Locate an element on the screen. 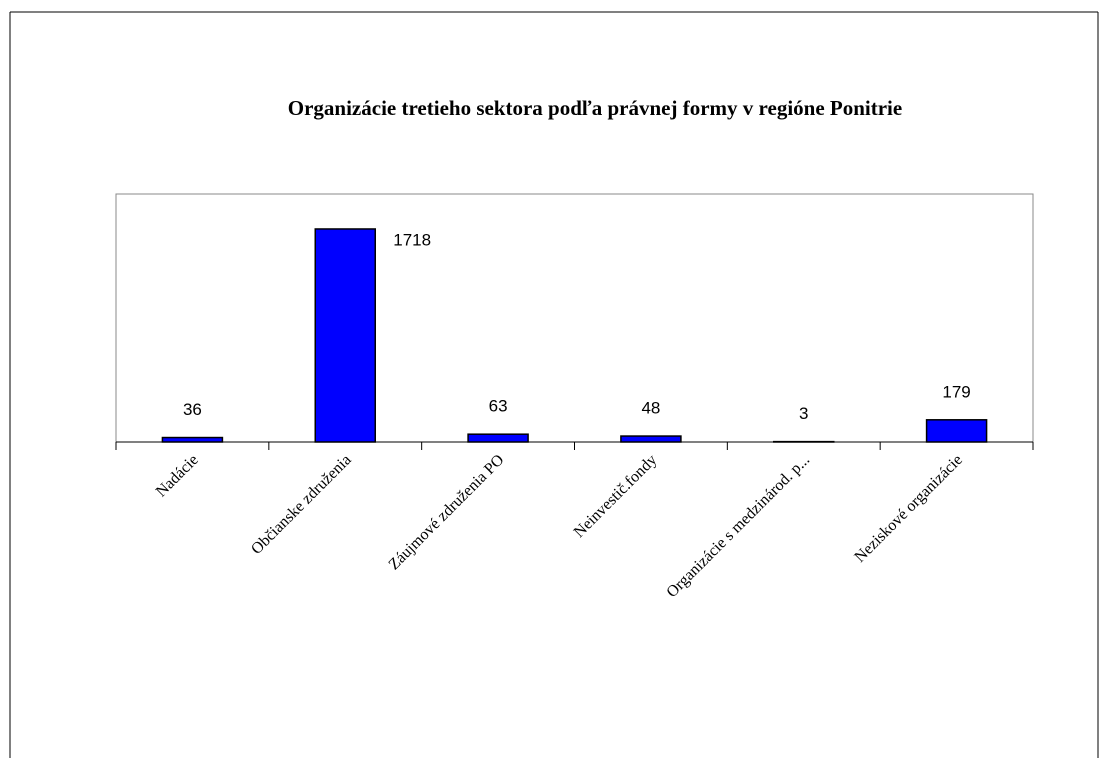  data-label: 3 is located at coordinates (803, 413).